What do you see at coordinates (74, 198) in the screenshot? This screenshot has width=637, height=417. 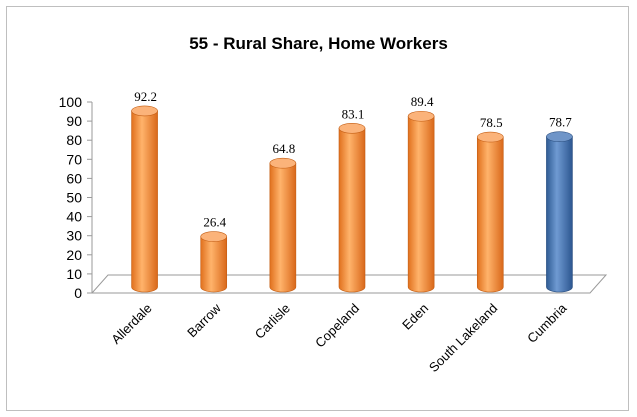 I see `y-tick-label: 50` at bounding box center [74, 198].